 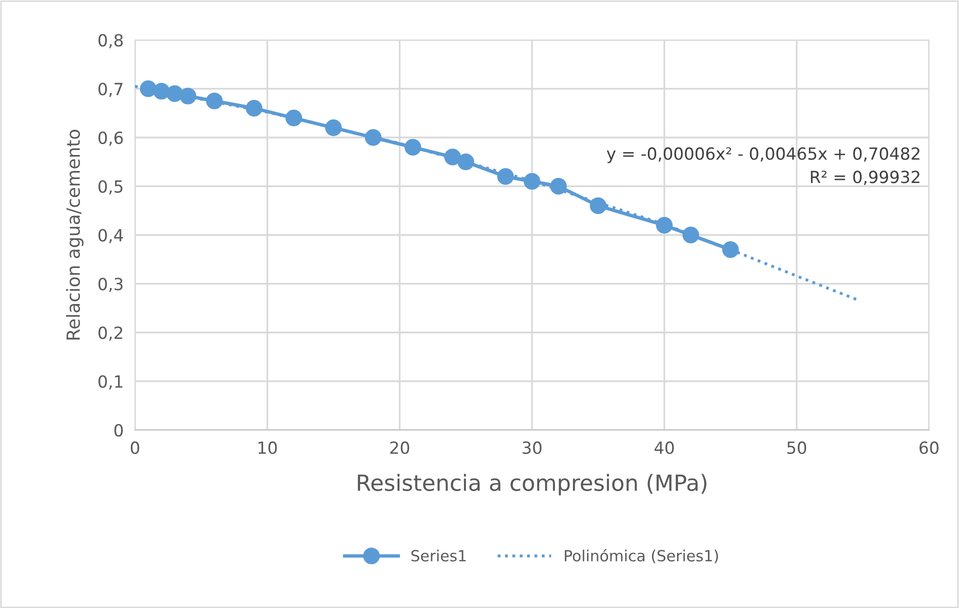 What do you see at coordinates (110, 187) in the screenshot?
I see `y-tick-label: 0,5` at bounding box center [110, 187].